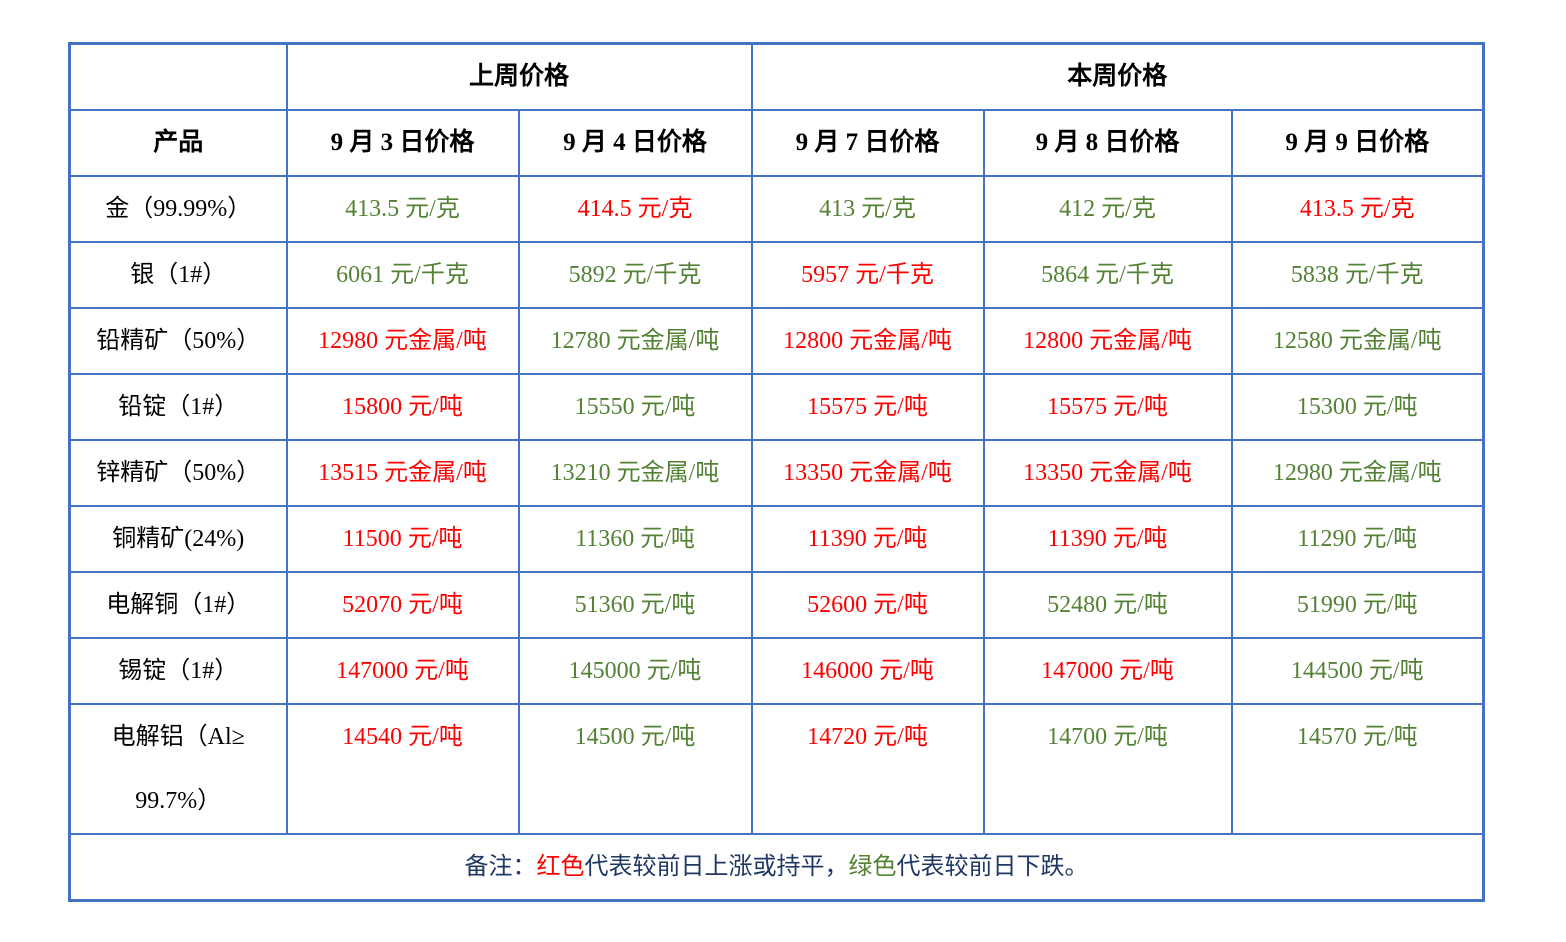  Describe the element at coordinates (1357, 407) in the screenshot. I see `price-cell: 15300 元/吨` at that location.